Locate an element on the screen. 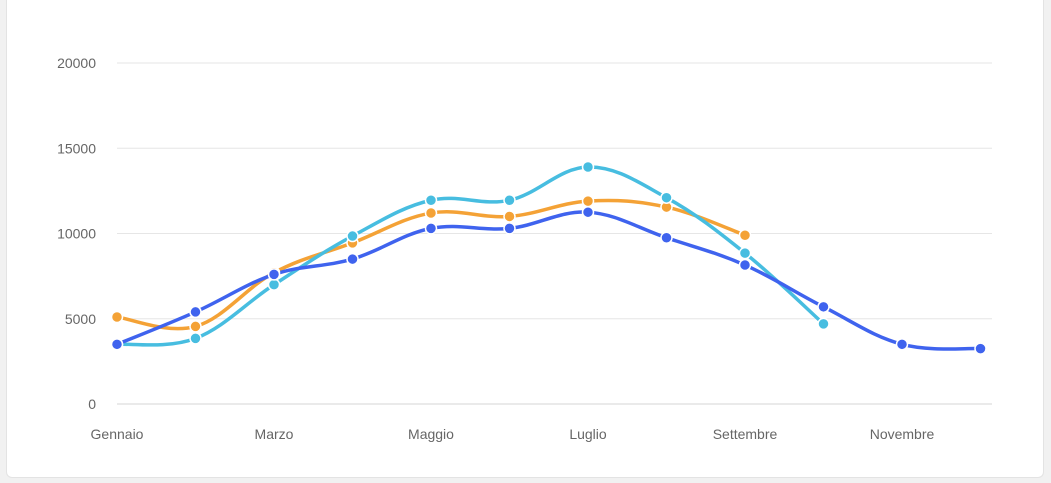 The width and height of the screenshot is (1051, 483). x-tick-label: Novembre is located at coordinates (902, 434).